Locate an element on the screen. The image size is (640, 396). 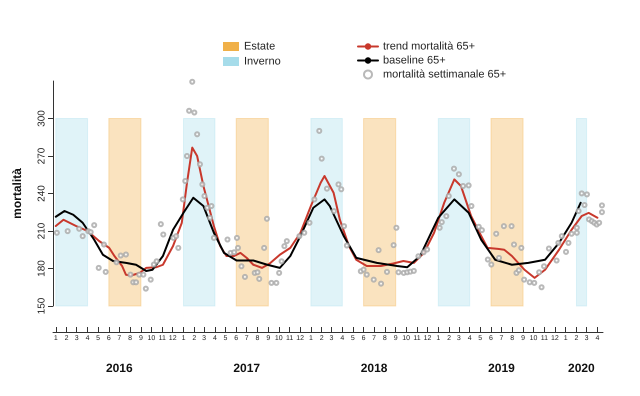
legend-label: mortalità settimanale 65+ is located at coordinates (444, 74).